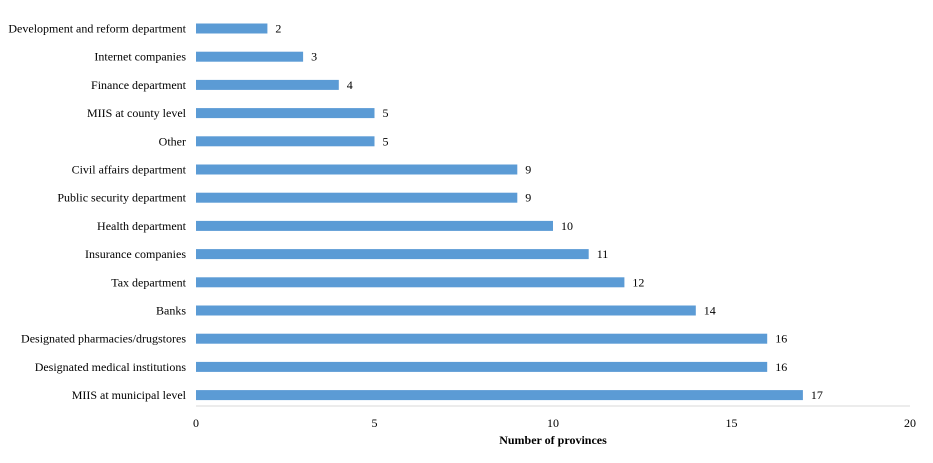 This screenshot has width=933, height=463. What do you see at coordinates (375, 423) in the screenshot?
I see `x-tick-label: 5` at bounding box center [375, 423].